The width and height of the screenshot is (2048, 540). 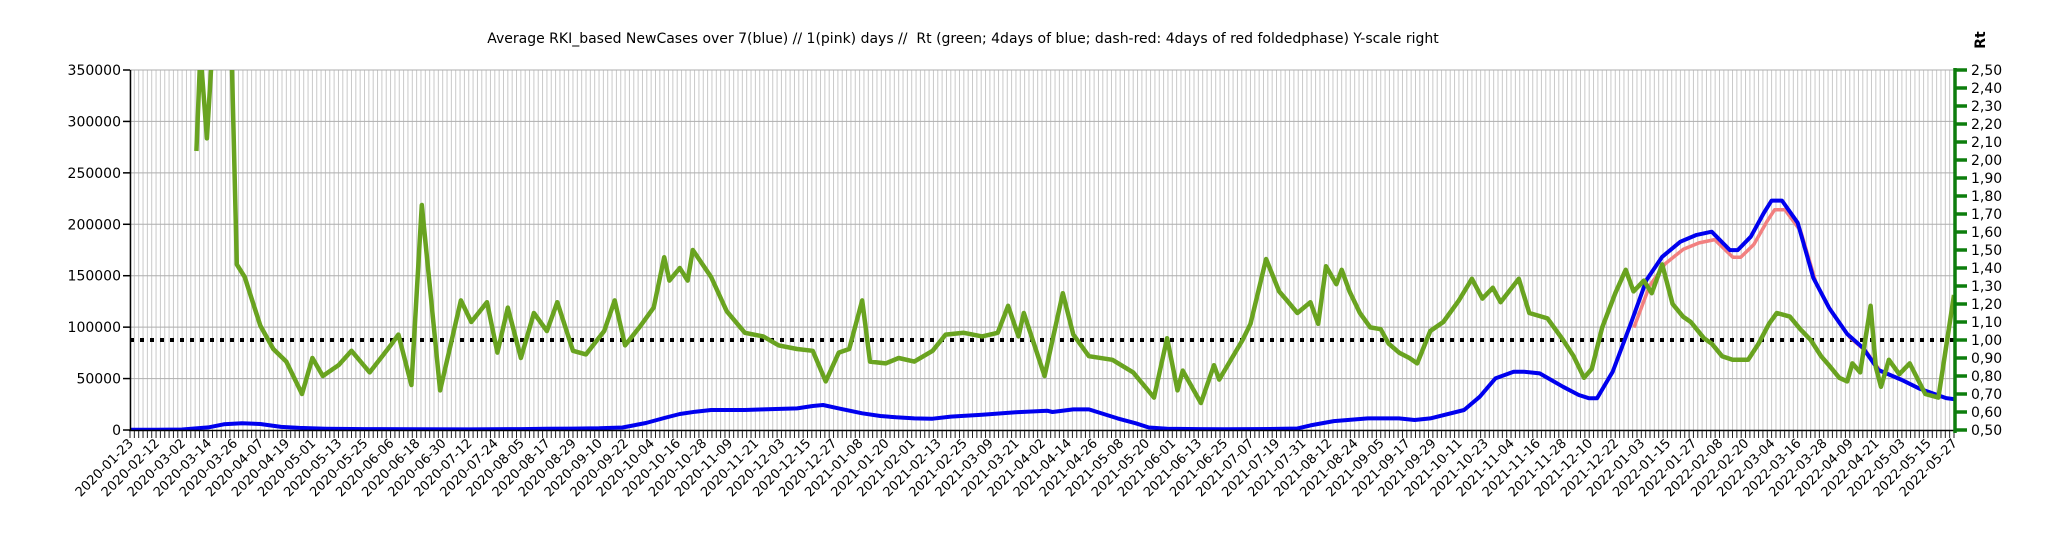 I want to click on right-axis-tick-label: 1,10, so click(x=1986, y=323).